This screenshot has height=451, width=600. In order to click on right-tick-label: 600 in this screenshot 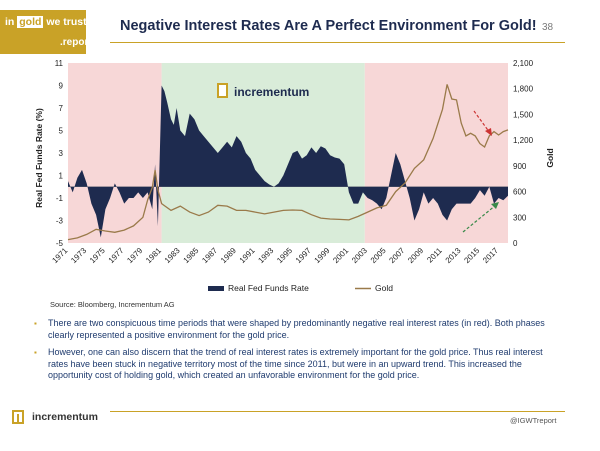, I will do `click(520, 192)`.